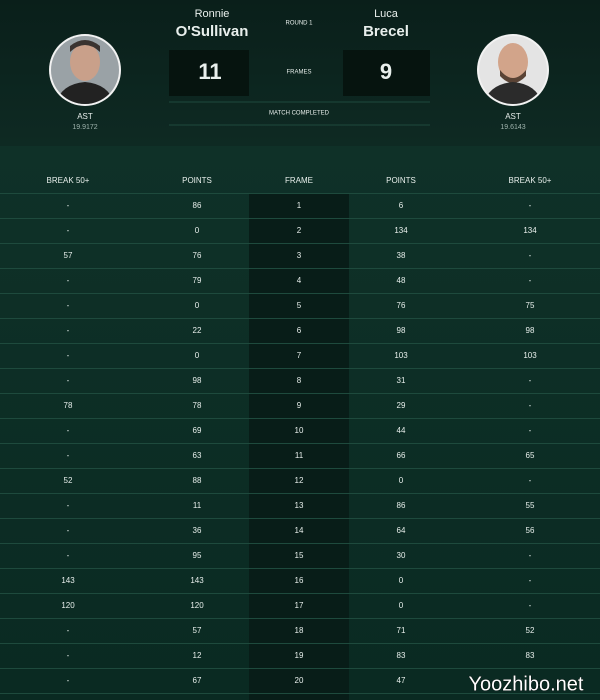  Describe the element at coordinates (212, 31) in the screenshot. I see `player1-last-name: O'Sullivan` at that location.